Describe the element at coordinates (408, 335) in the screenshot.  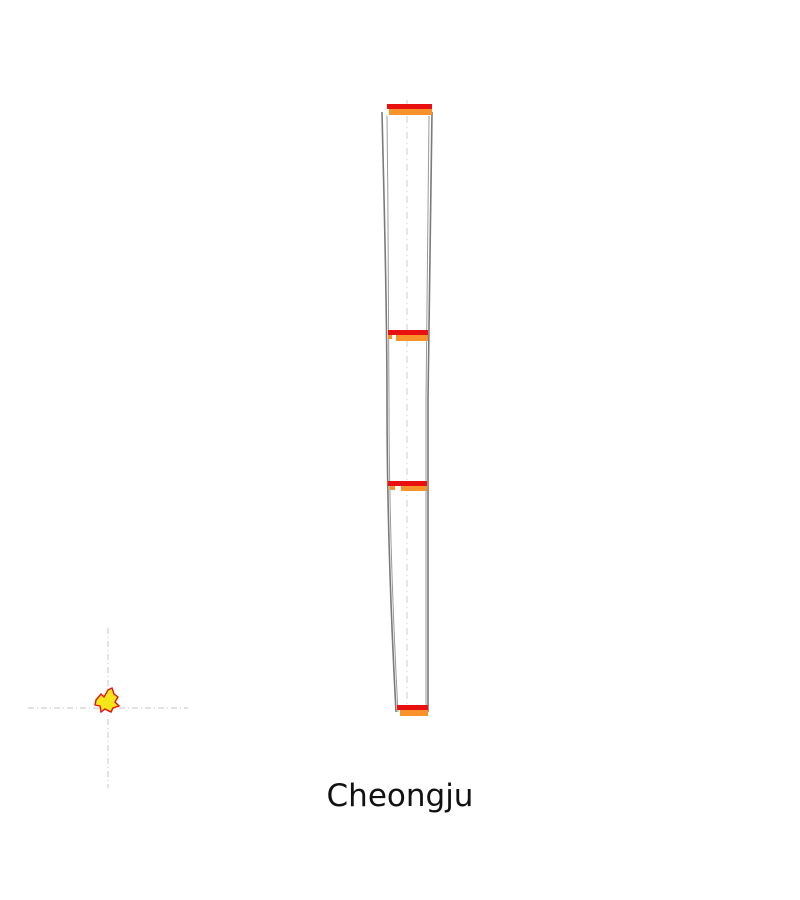
I see `floor-band-upper-mid` at that location.